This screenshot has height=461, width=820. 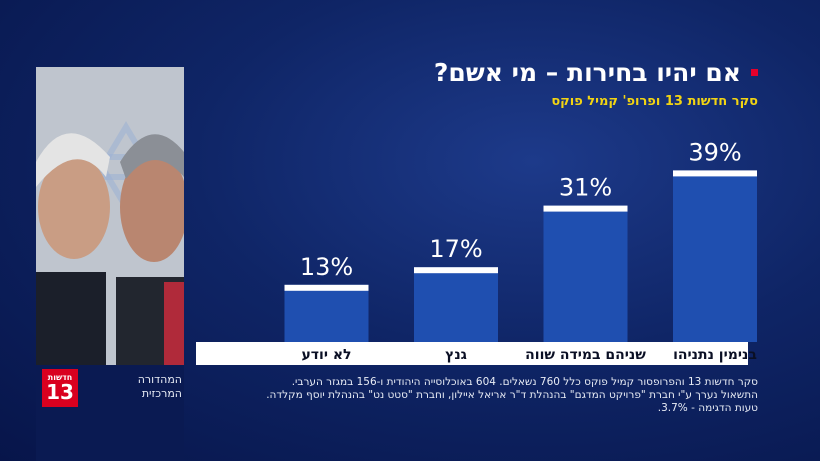 I want to click on page-title: אם יהיו בחירות – מי אשם?, so click(x=587, y=72).